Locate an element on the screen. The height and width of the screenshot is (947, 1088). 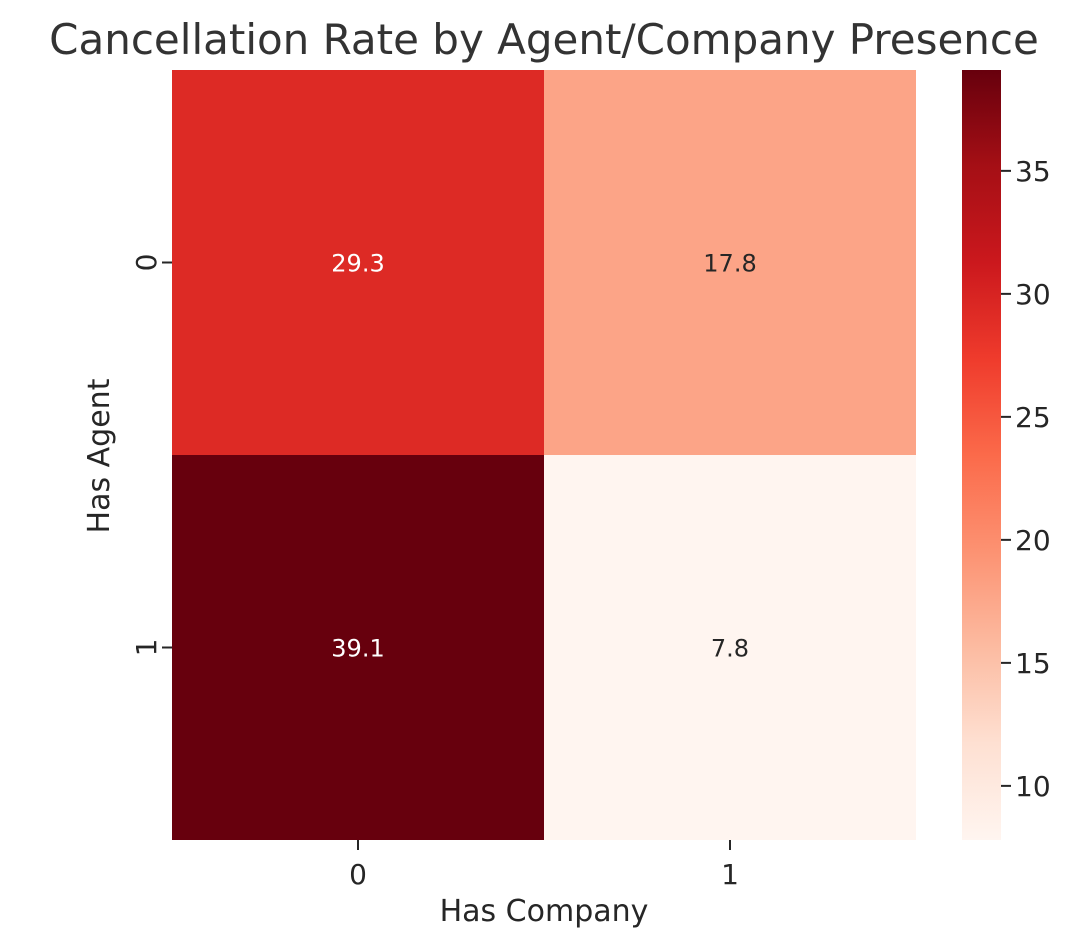
cell-value-label: 29.3 is located at coordinates (357, 264).